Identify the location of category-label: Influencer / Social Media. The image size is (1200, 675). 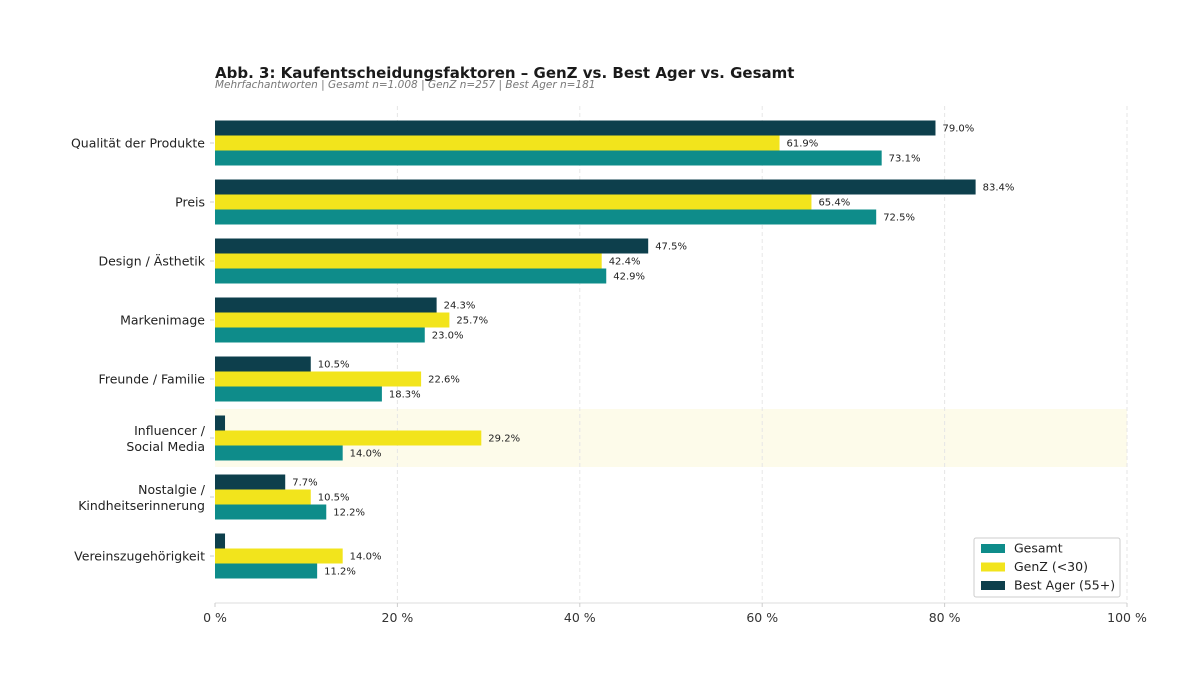
(165, 438).